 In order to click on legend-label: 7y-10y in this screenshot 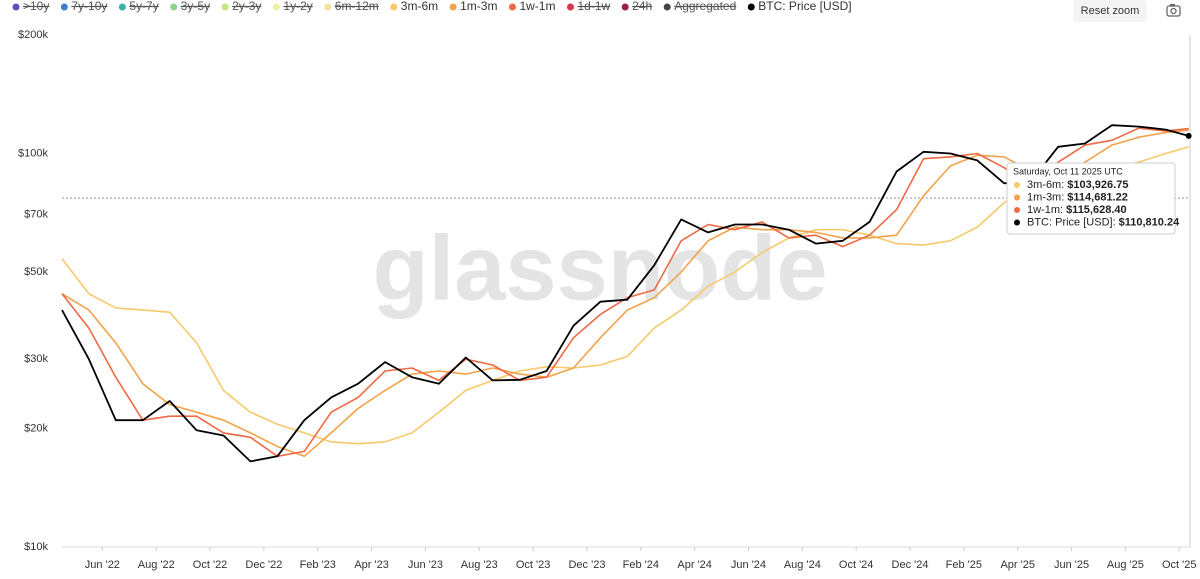, I will do `click(89, 6)`.